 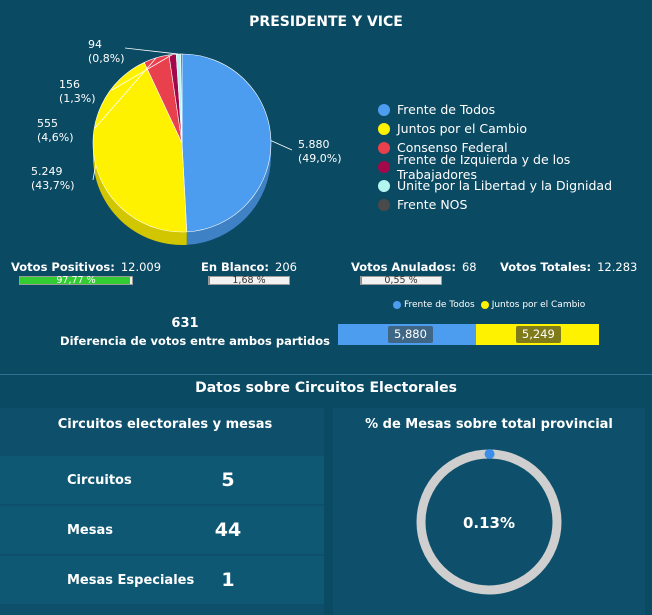 I want to click on row-label: Mesas Especiales, so click(x=131, y=580).